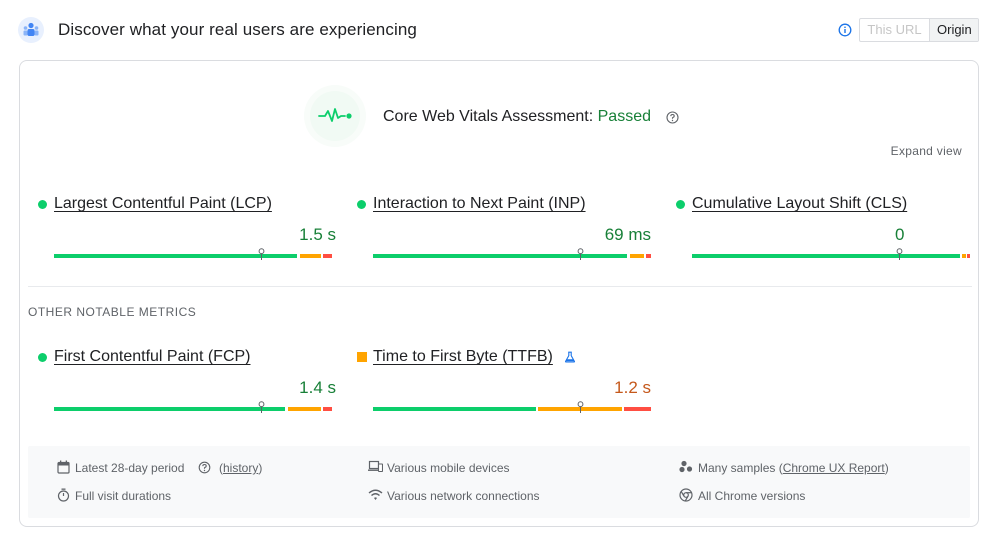 This screenshot has height=540, width=990. Describe the element at coordinates (63, 467) in the screenshot. I see `calendar-icon` at that location.